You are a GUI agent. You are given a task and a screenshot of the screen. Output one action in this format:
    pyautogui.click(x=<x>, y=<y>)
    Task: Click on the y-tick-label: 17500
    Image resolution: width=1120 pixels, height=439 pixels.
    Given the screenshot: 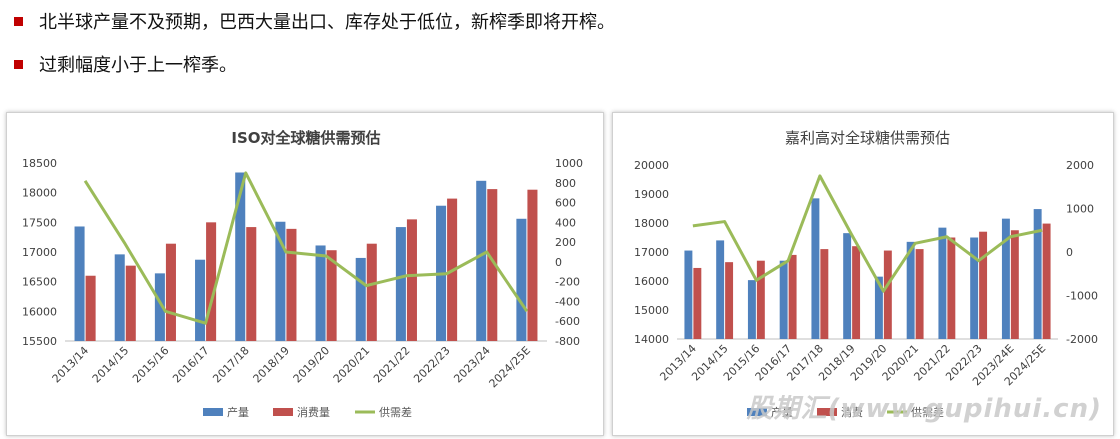 What is the action you would take?
    pyautogui.click(x=39, y=222)
    